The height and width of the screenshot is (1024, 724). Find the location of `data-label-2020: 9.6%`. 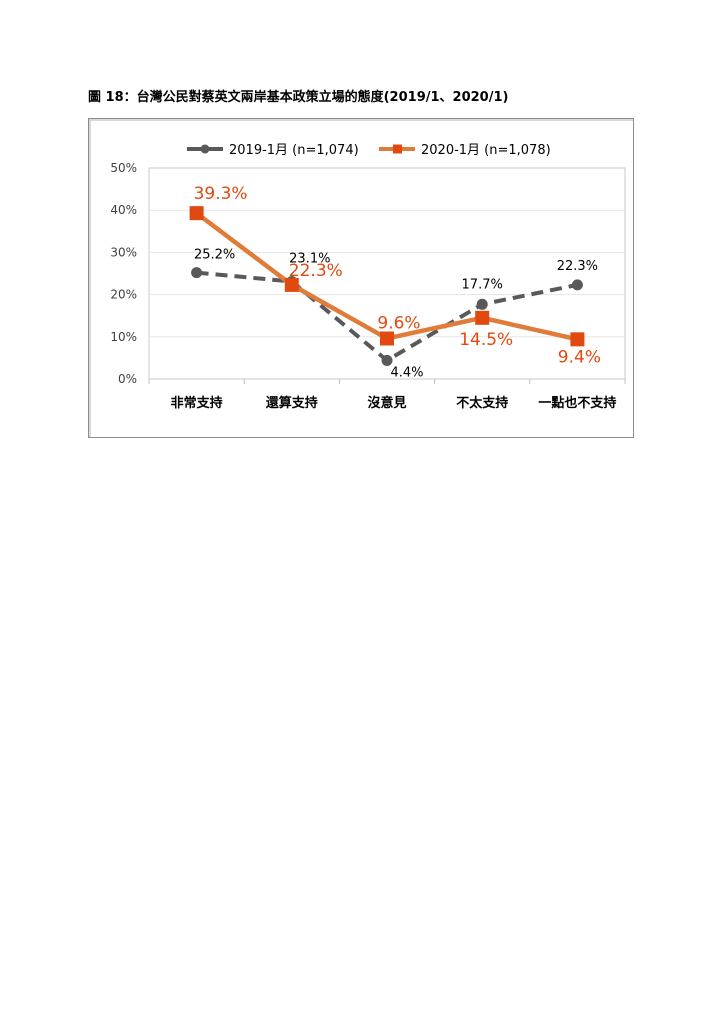

data-label-2020: 9.6% is located at coordinates (398, 323).